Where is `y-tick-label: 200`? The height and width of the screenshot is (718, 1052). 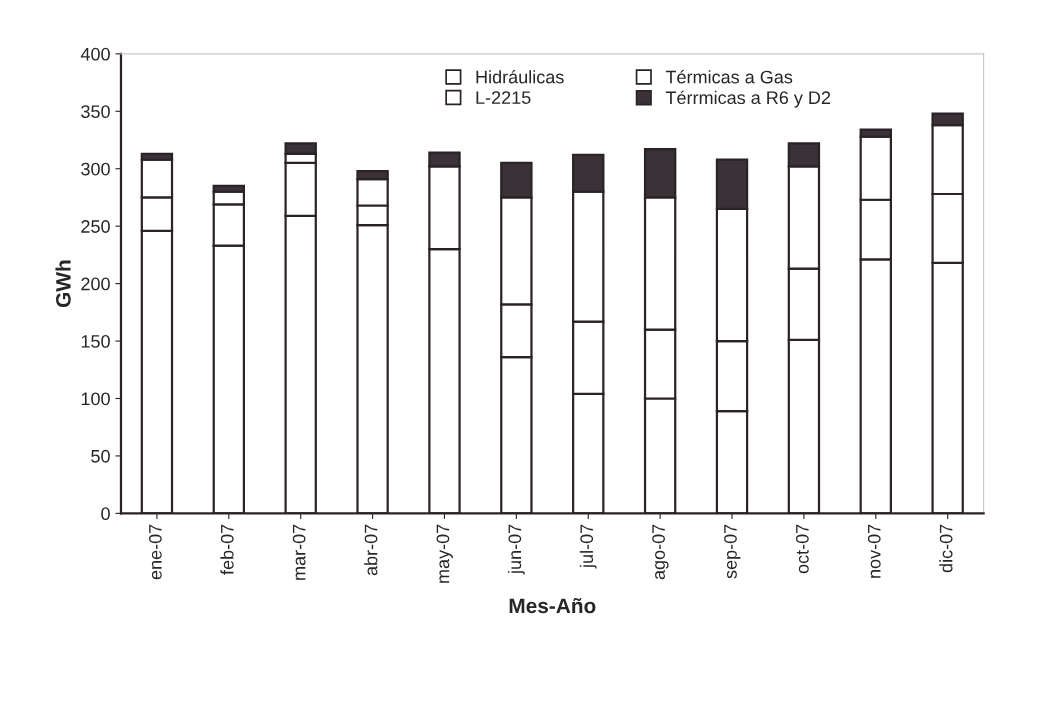 y-tick-label: 200 is located at coordinates (95, 284).